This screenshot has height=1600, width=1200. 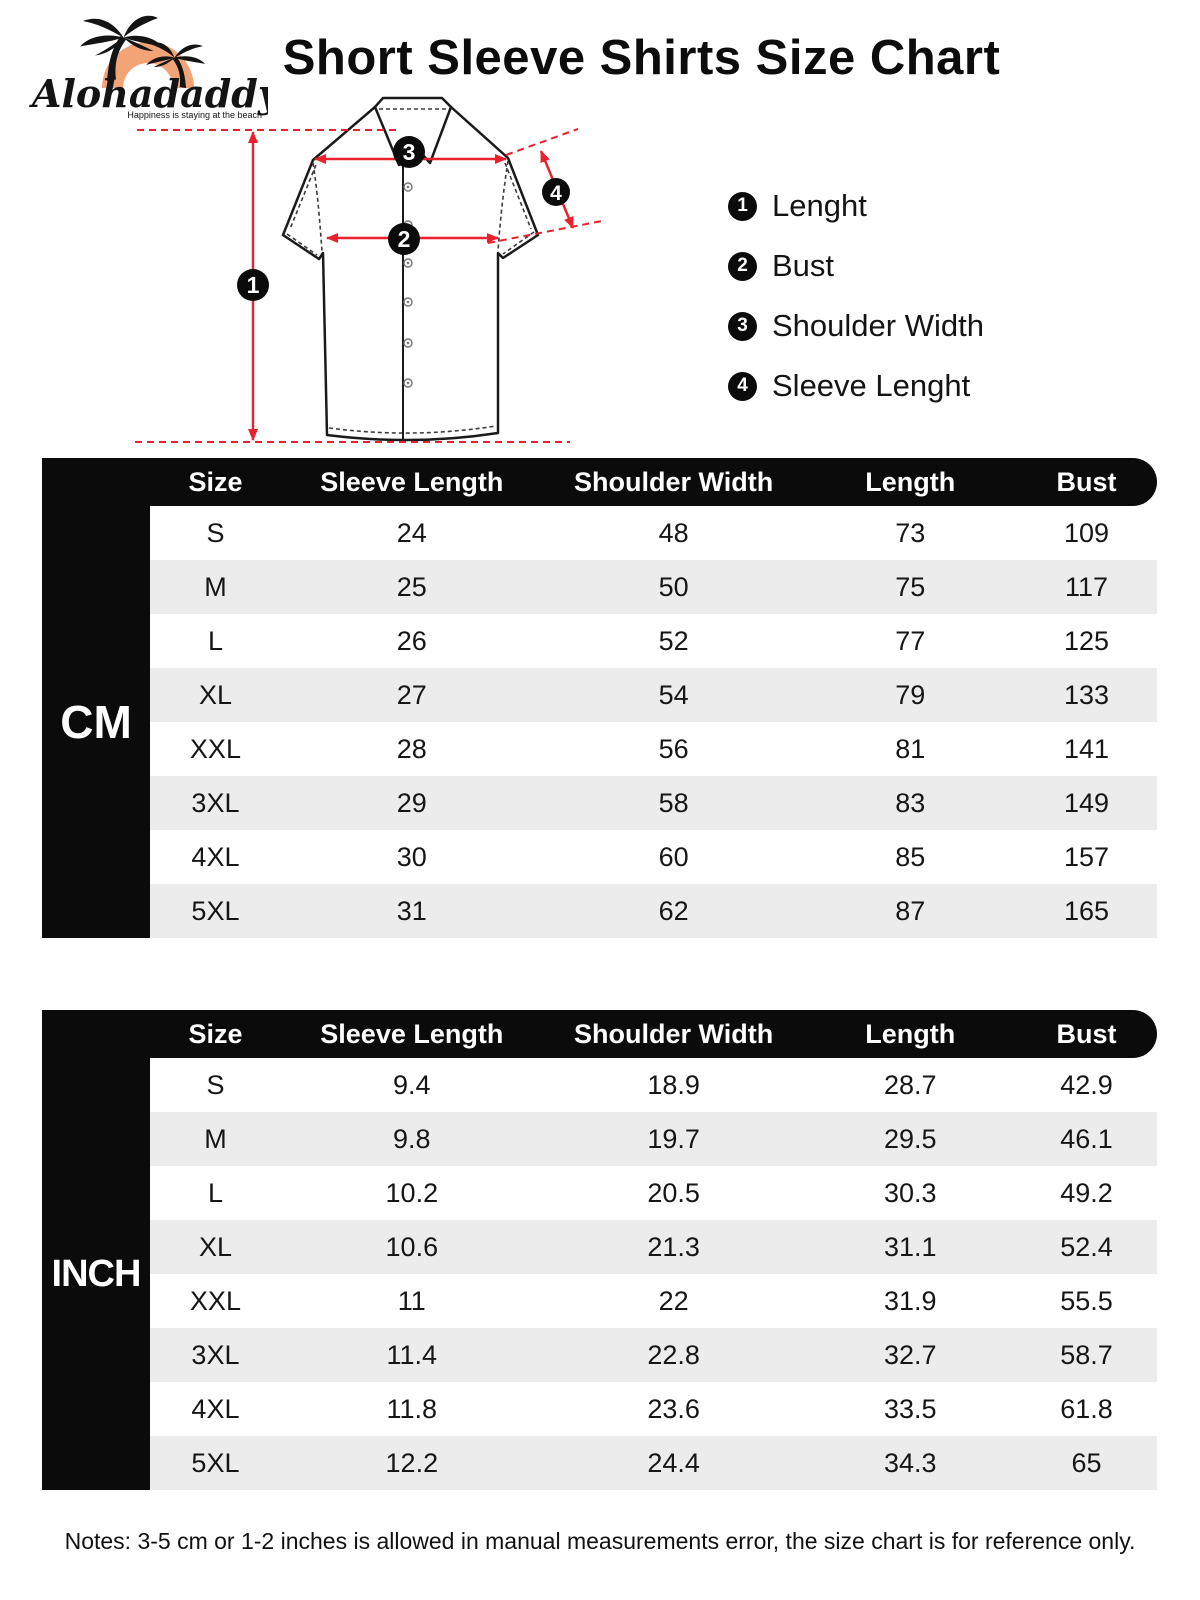 I want to click on shirt-outline, so click(x=410, y=269).